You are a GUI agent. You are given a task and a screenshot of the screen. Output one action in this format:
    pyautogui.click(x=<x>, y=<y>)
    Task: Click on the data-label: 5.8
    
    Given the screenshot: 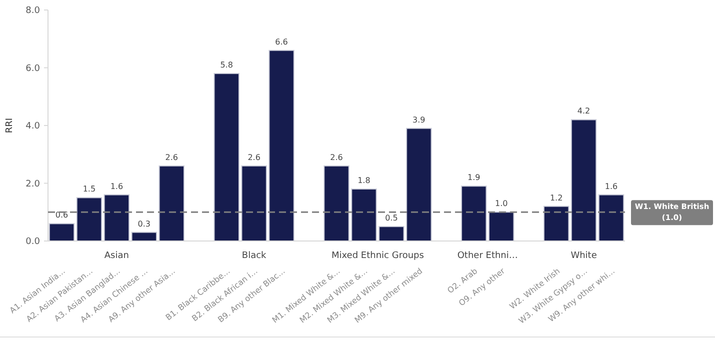 What is the action you would take?
    pyautogui.click(x=226, y=65)
    